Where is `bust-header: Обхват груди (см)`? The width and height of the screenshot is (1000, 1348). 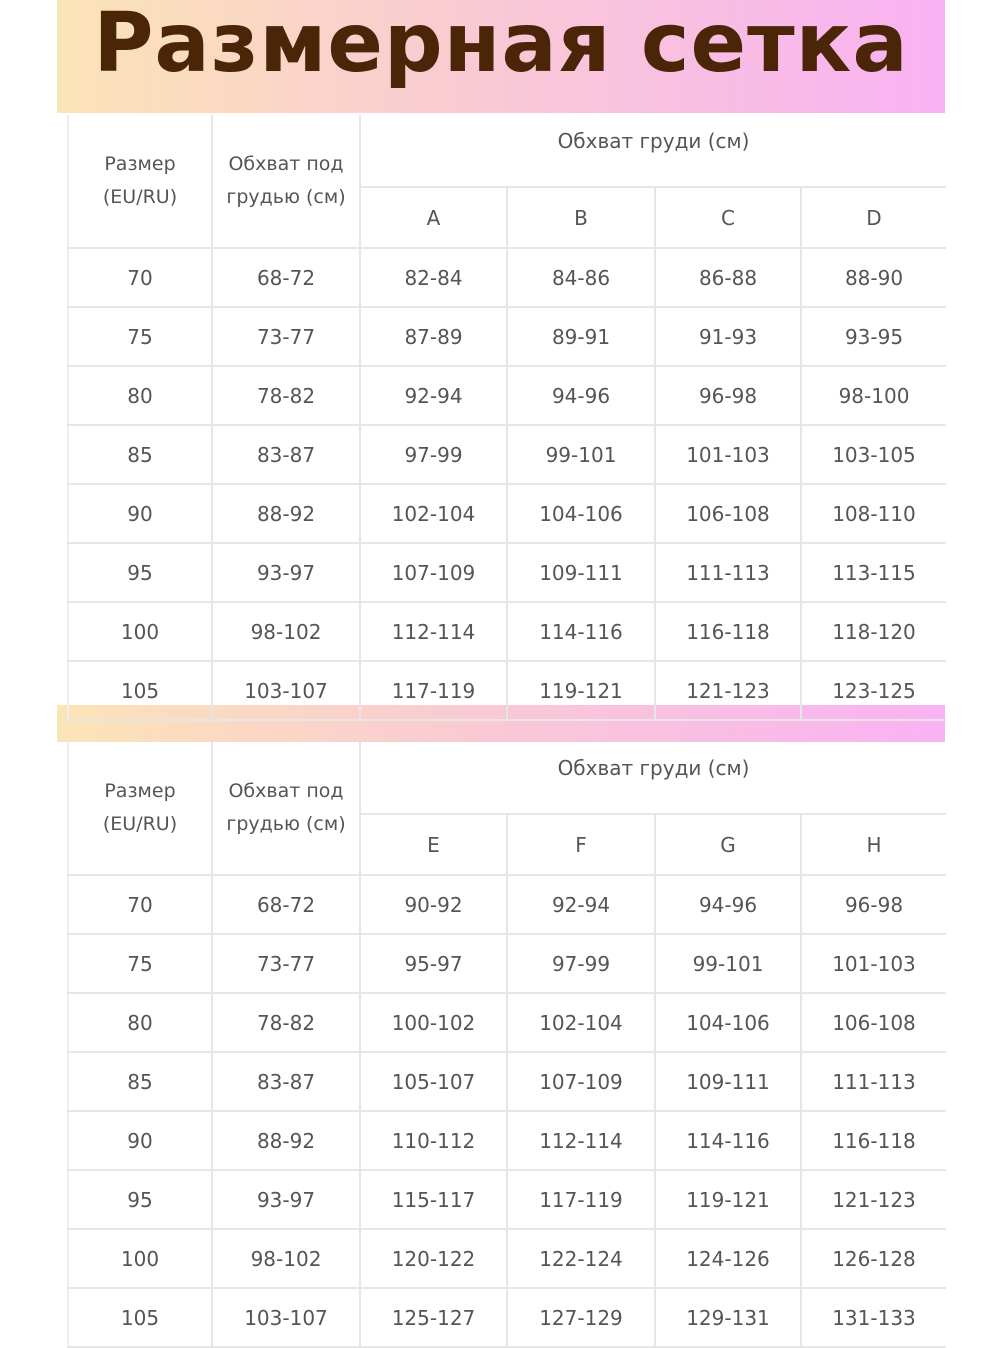
bust-header: Обхват груди (см) is located at coordinates (652, 151).